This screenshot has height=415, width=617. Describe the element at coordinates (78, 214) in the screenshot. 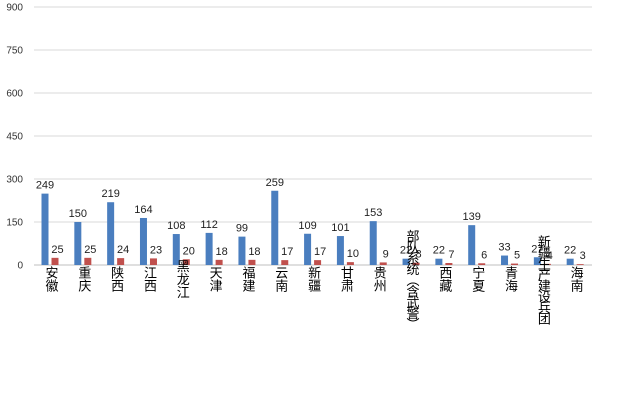

I see `data-label-series-1: 150` at that location.